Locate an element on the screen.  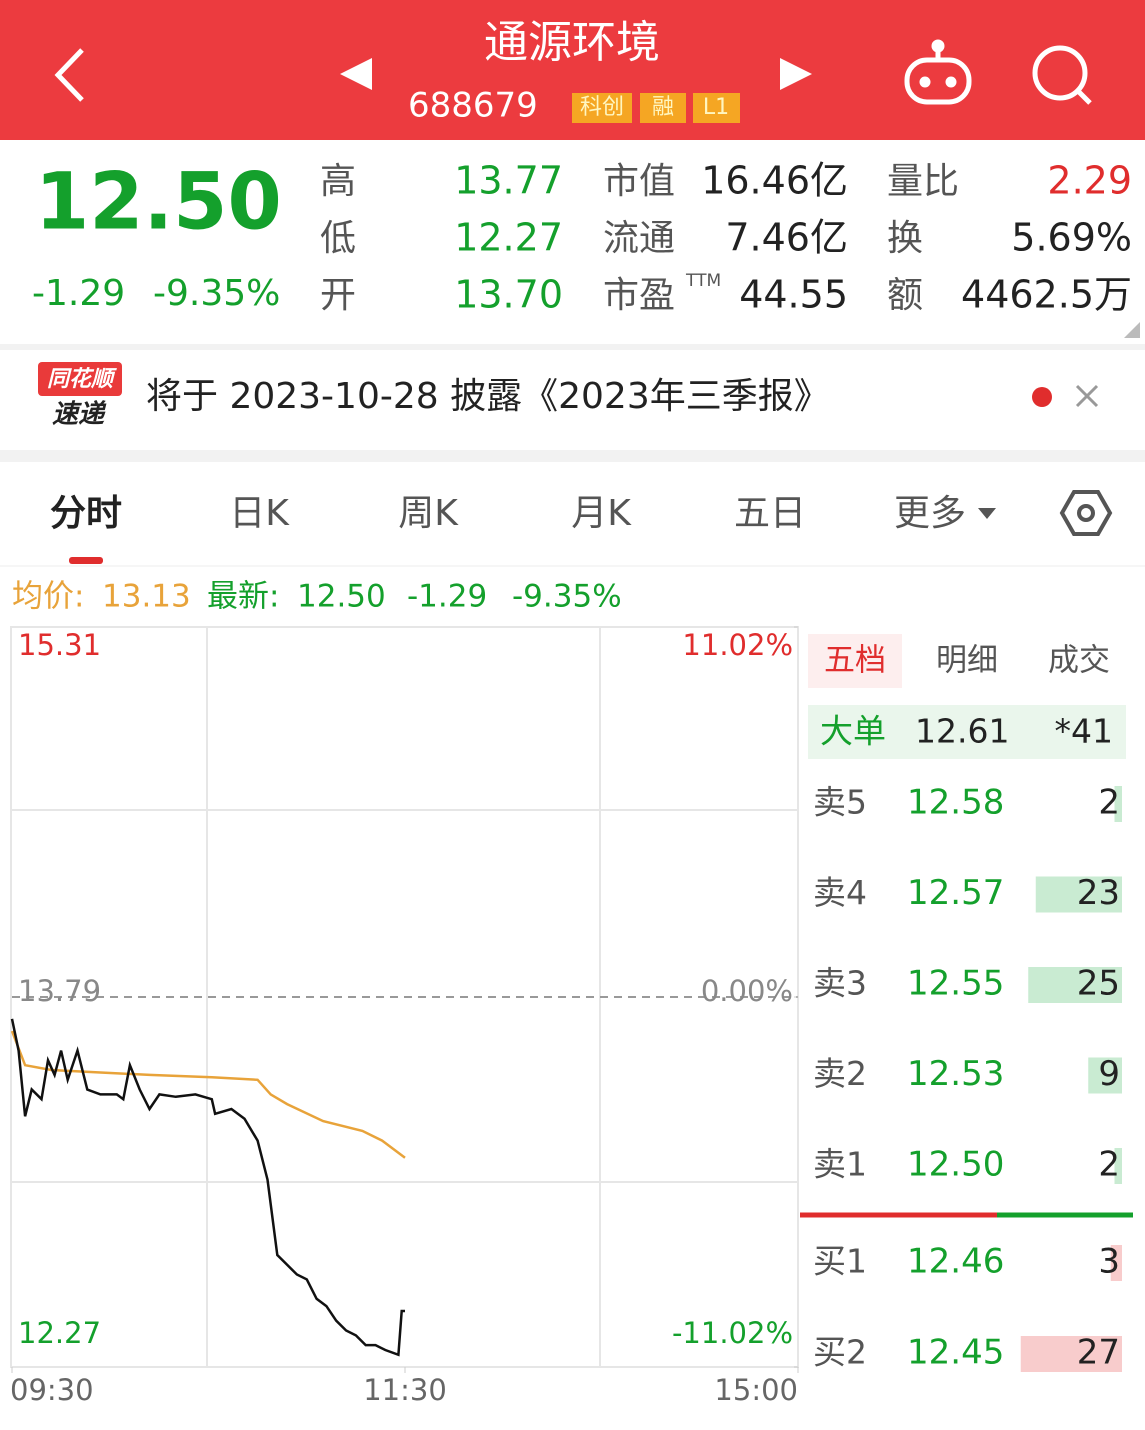
y-tick-label: 15.31 is located at coordinates (59, 645).